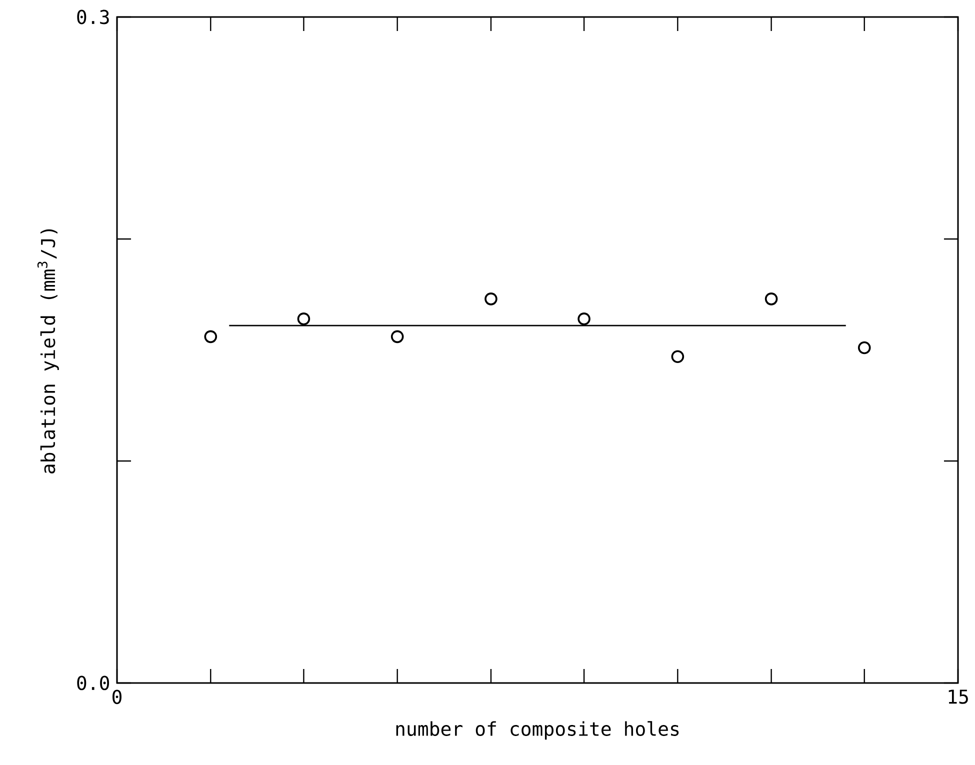 Image resolution: width=975 pixels, height=765 pixels. I want to click on x-tick-label: 15, so click(958, 697).